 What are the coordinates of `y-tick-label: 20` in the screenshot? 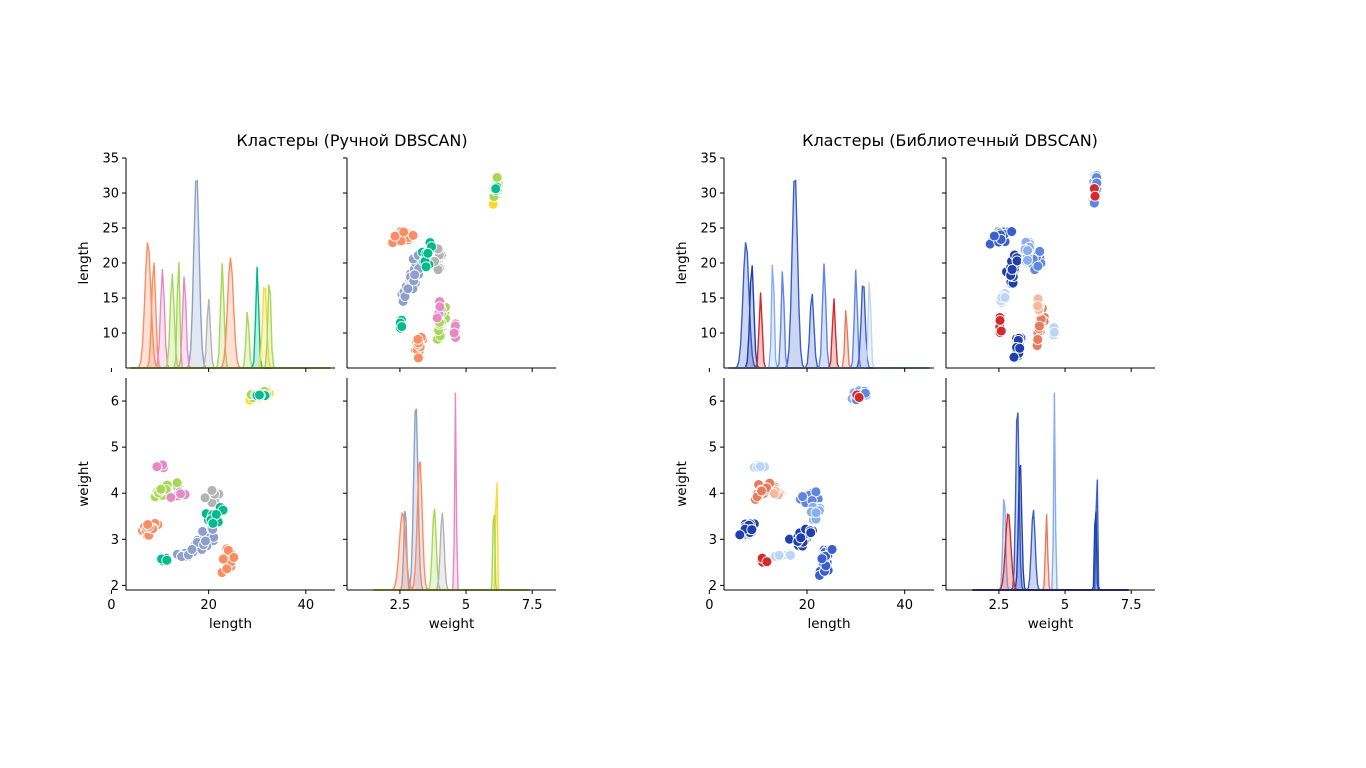 It's located at (110, 264).